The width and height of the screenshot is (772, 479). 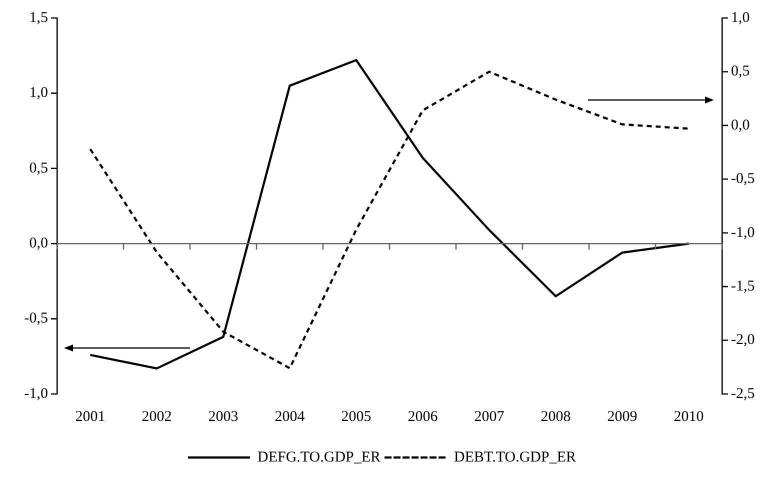 What do you see at coordinates (740, 72) in the screenshot?
I see `y2-tick-label: 0,5` at bounding box center [740, 72].